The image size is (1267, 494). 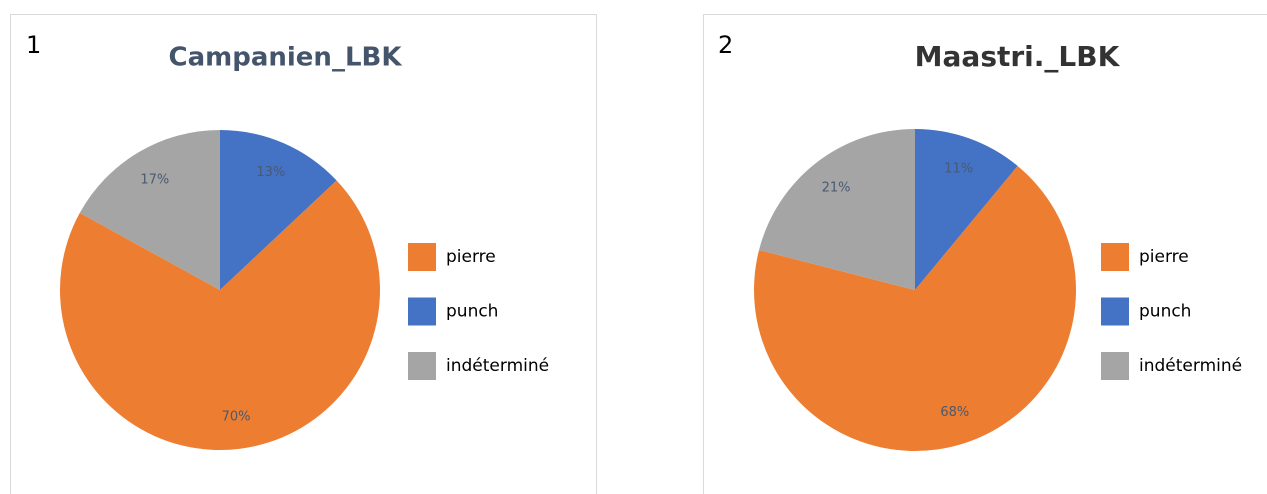 What do you see at coordinates (725, 45) in the screenshot?
I see `panel-number: 2` at bounding box center [725, 45].